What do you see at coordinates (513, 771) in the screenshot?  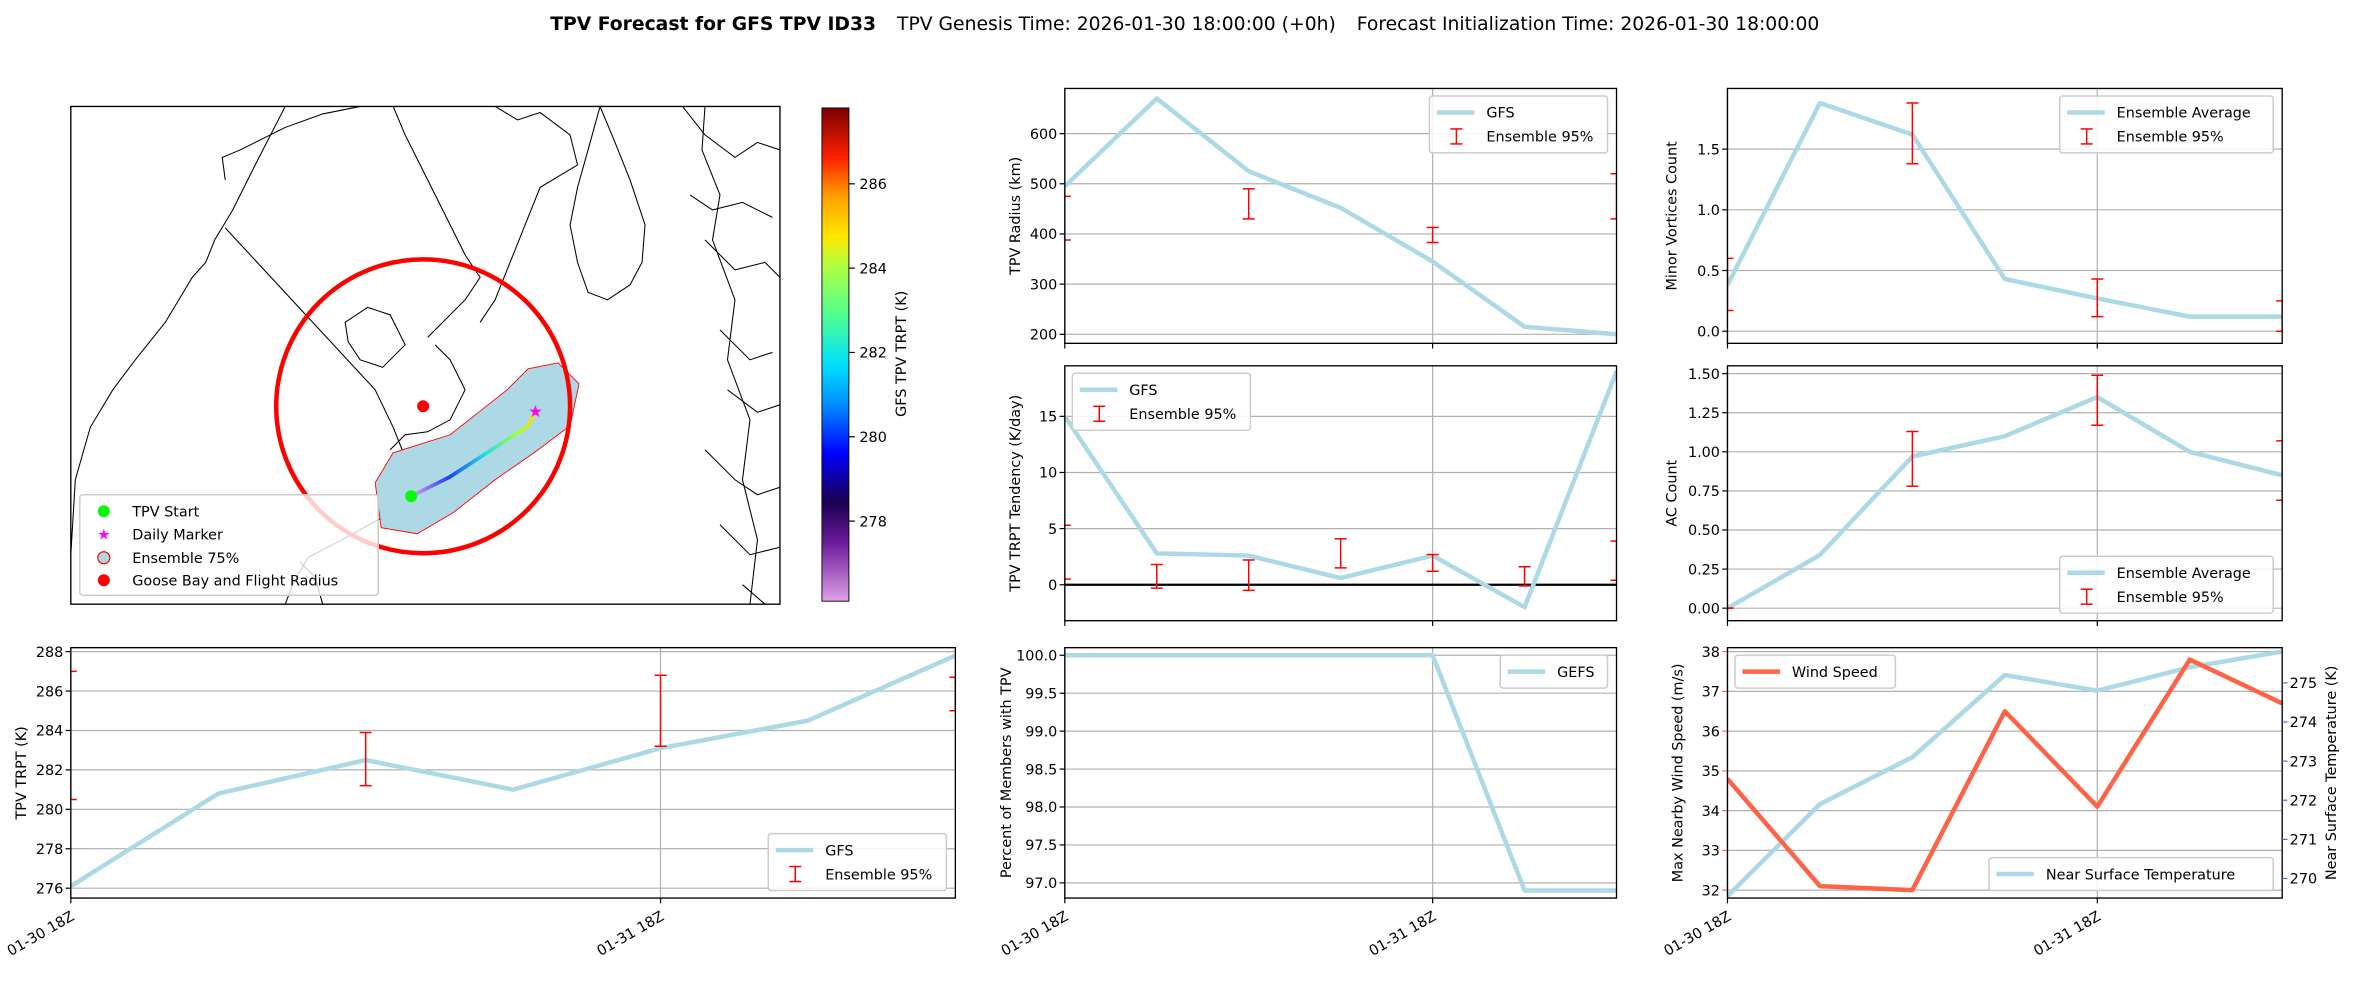 I see `trpt-series-line` at bounding box center [513, 771].